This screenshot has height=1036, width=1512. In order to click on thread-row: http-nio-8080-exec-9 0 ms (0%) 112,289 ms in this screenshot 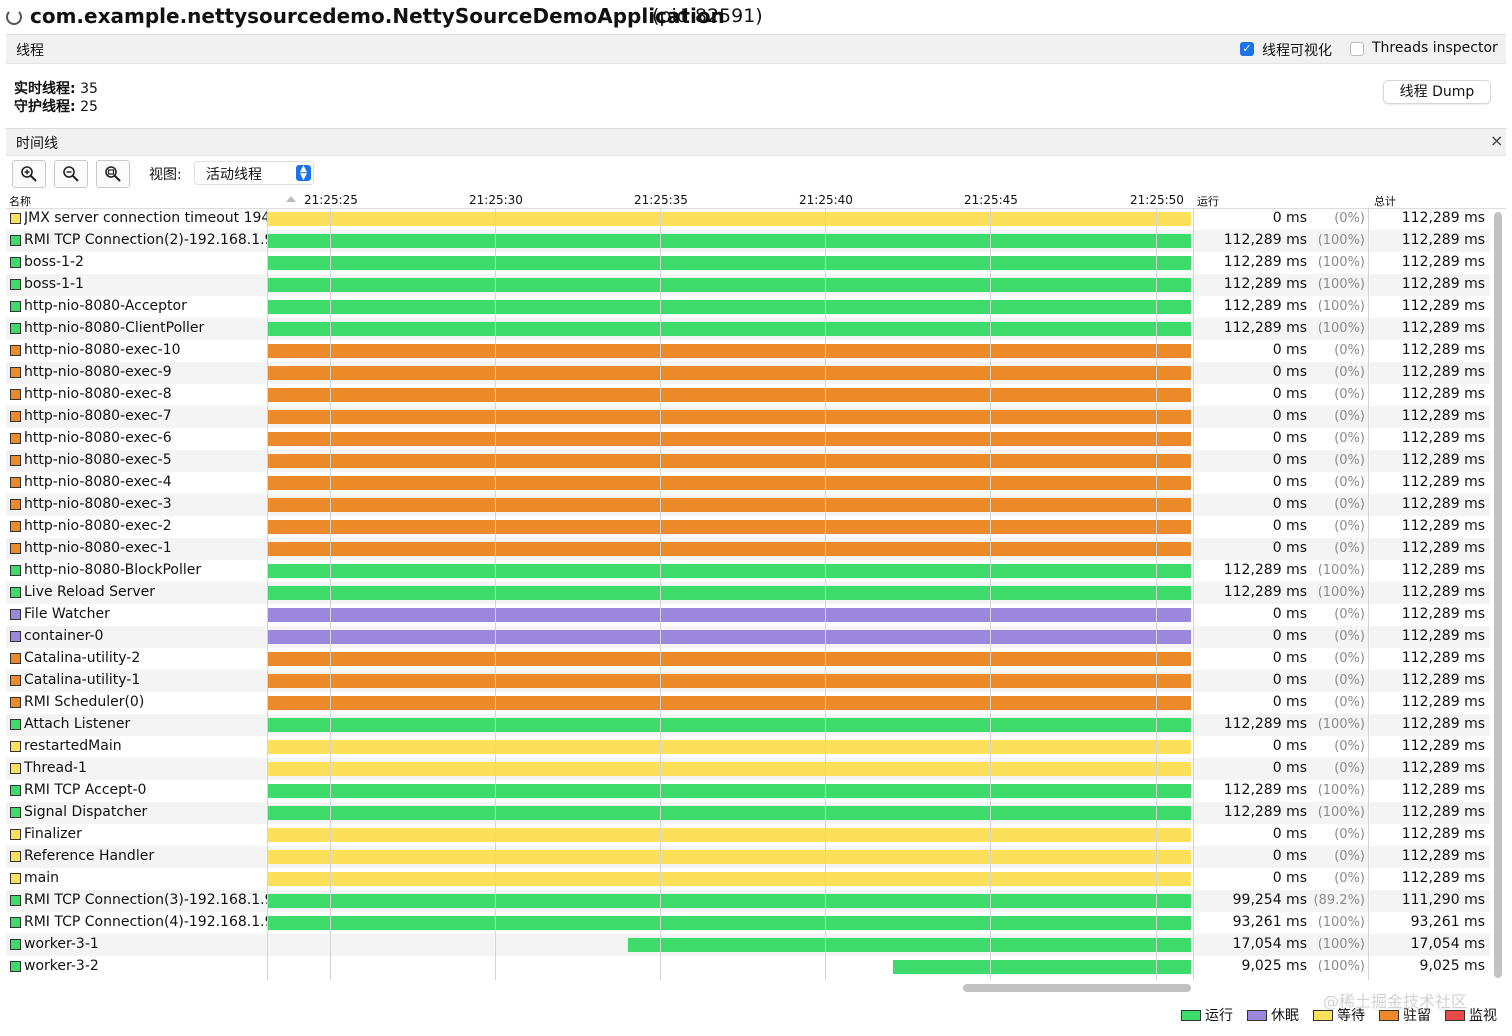, I will do `click(748, 373)`.